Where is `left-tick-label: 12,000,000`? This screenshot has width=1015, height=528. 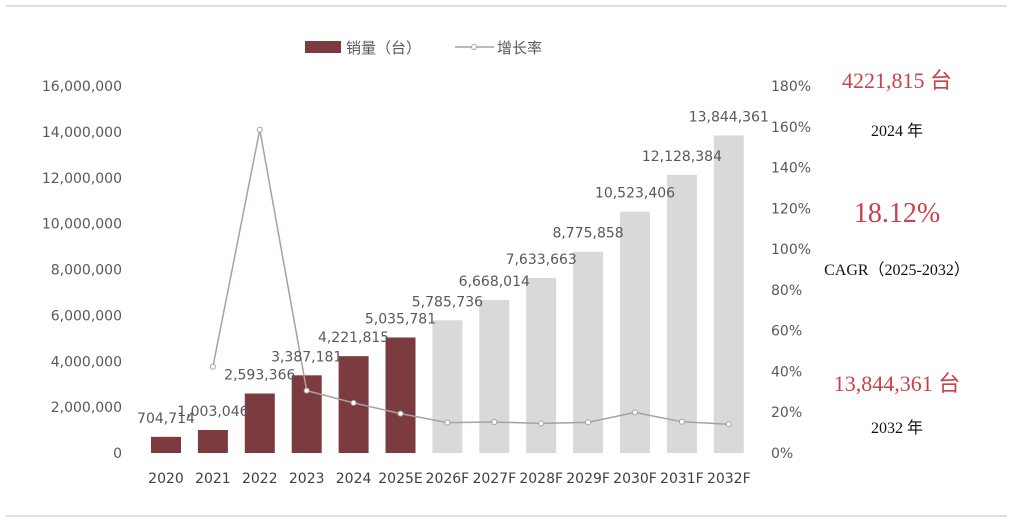
left-tick-label: 12,000,000 is located at coordinates (82, 179).